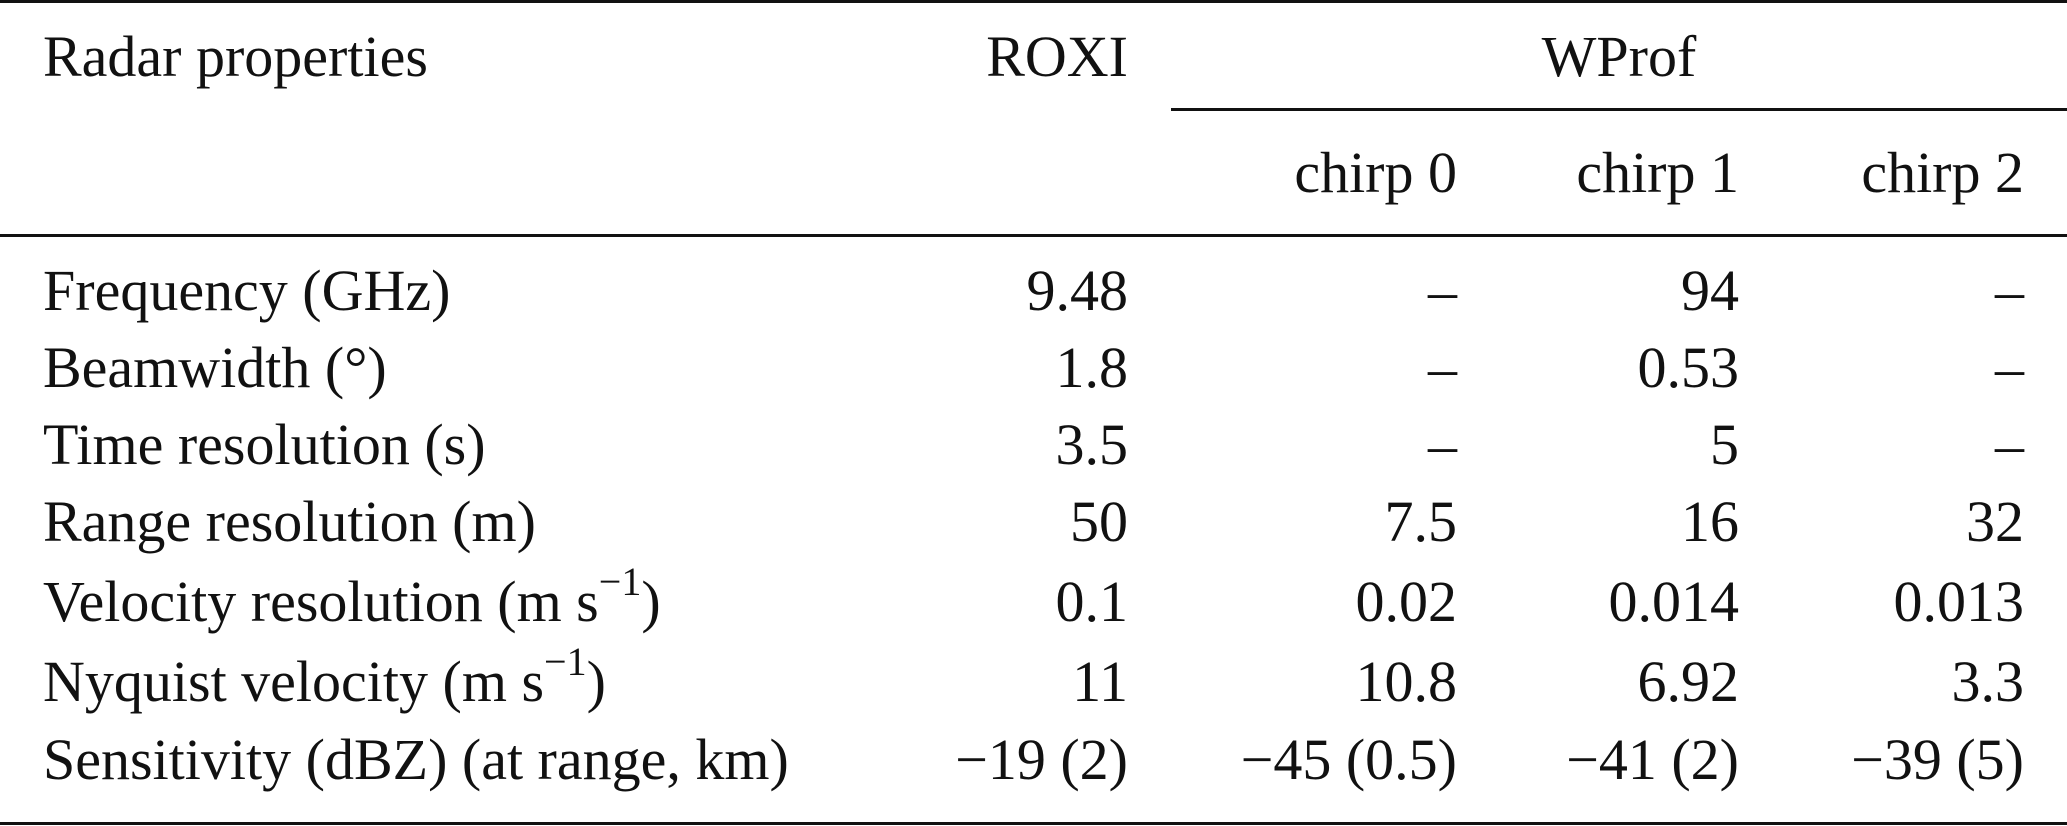 This screenshot has width=2067, height=826. I want to click on cell-range-resolution-roxi: 50, so click(1099, 521).